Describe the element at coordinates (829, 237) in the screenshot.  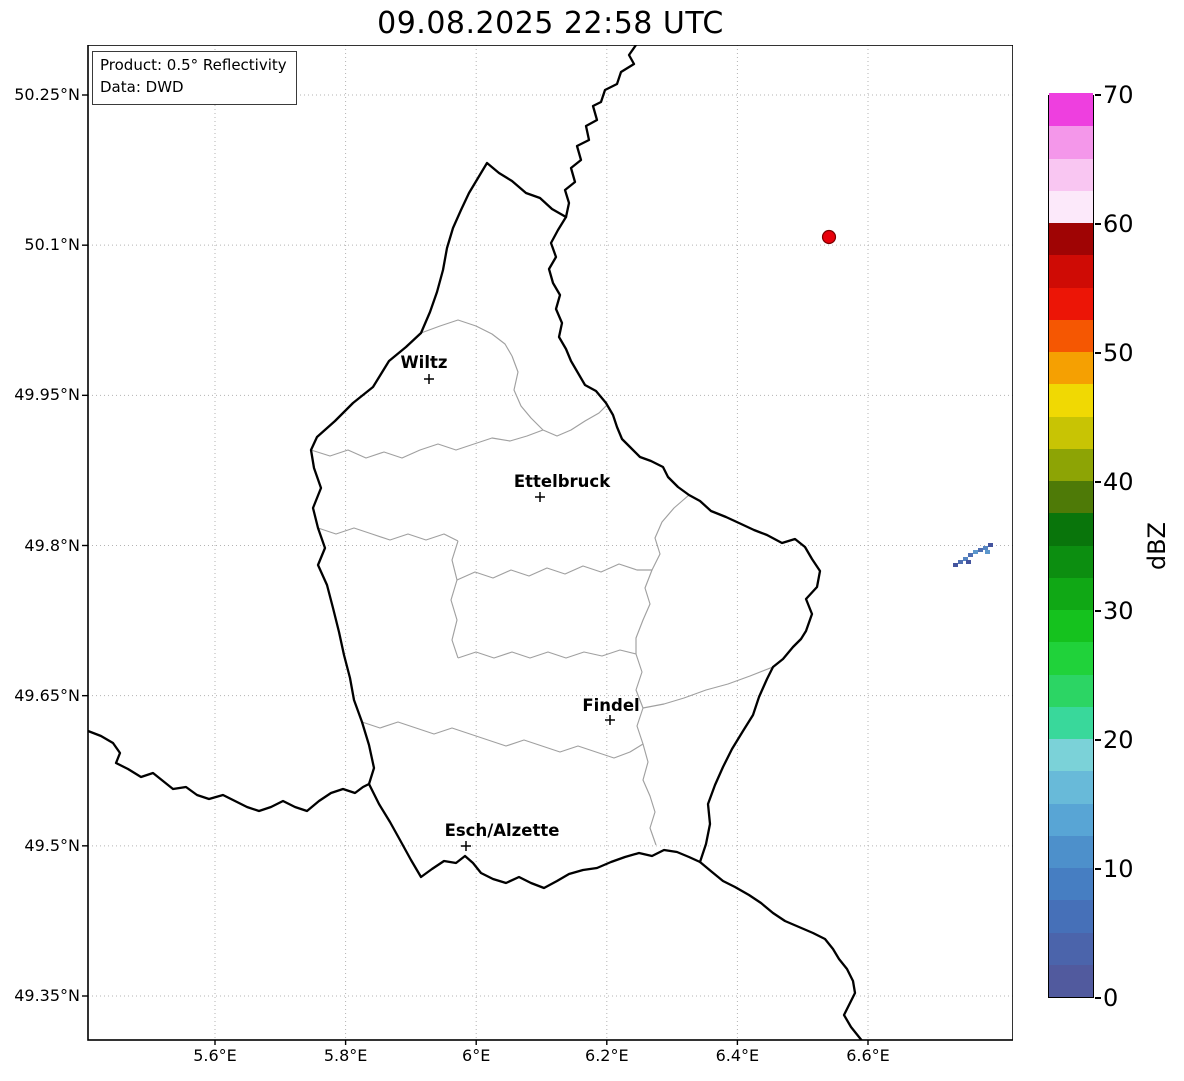
I see `radar-site-dot` at that location.